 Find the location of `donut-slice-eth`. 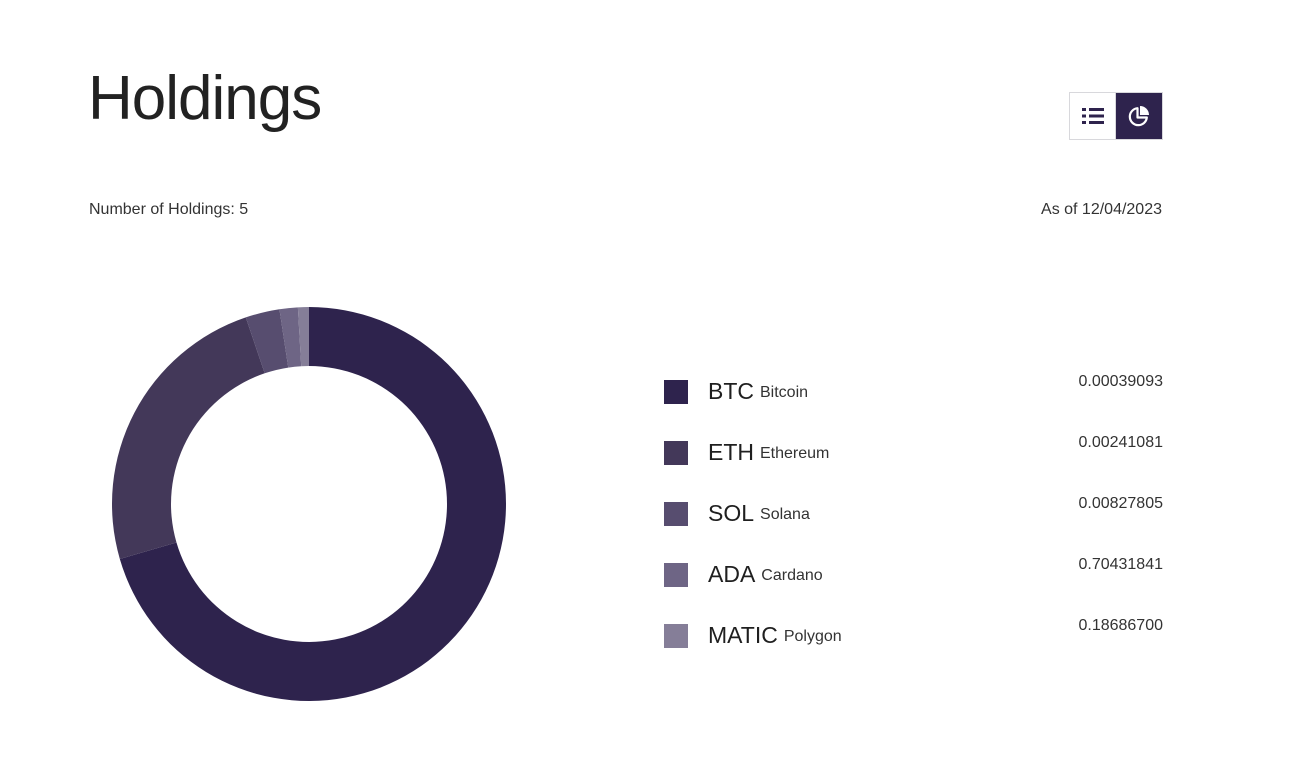

donut-slice-eth is located at coordinates (188, 438).